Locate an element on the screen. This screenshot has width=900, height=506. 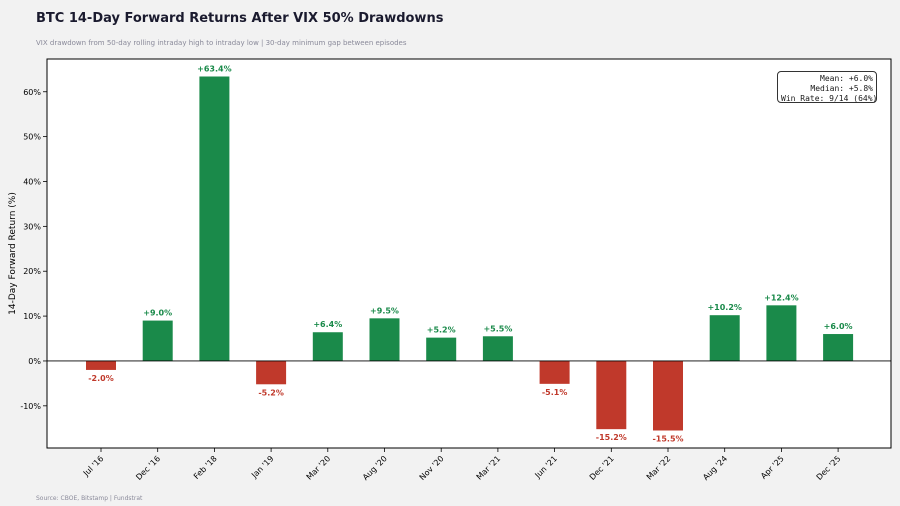
x-tick-label: Mar '22 is located at coordinates (659, 468).